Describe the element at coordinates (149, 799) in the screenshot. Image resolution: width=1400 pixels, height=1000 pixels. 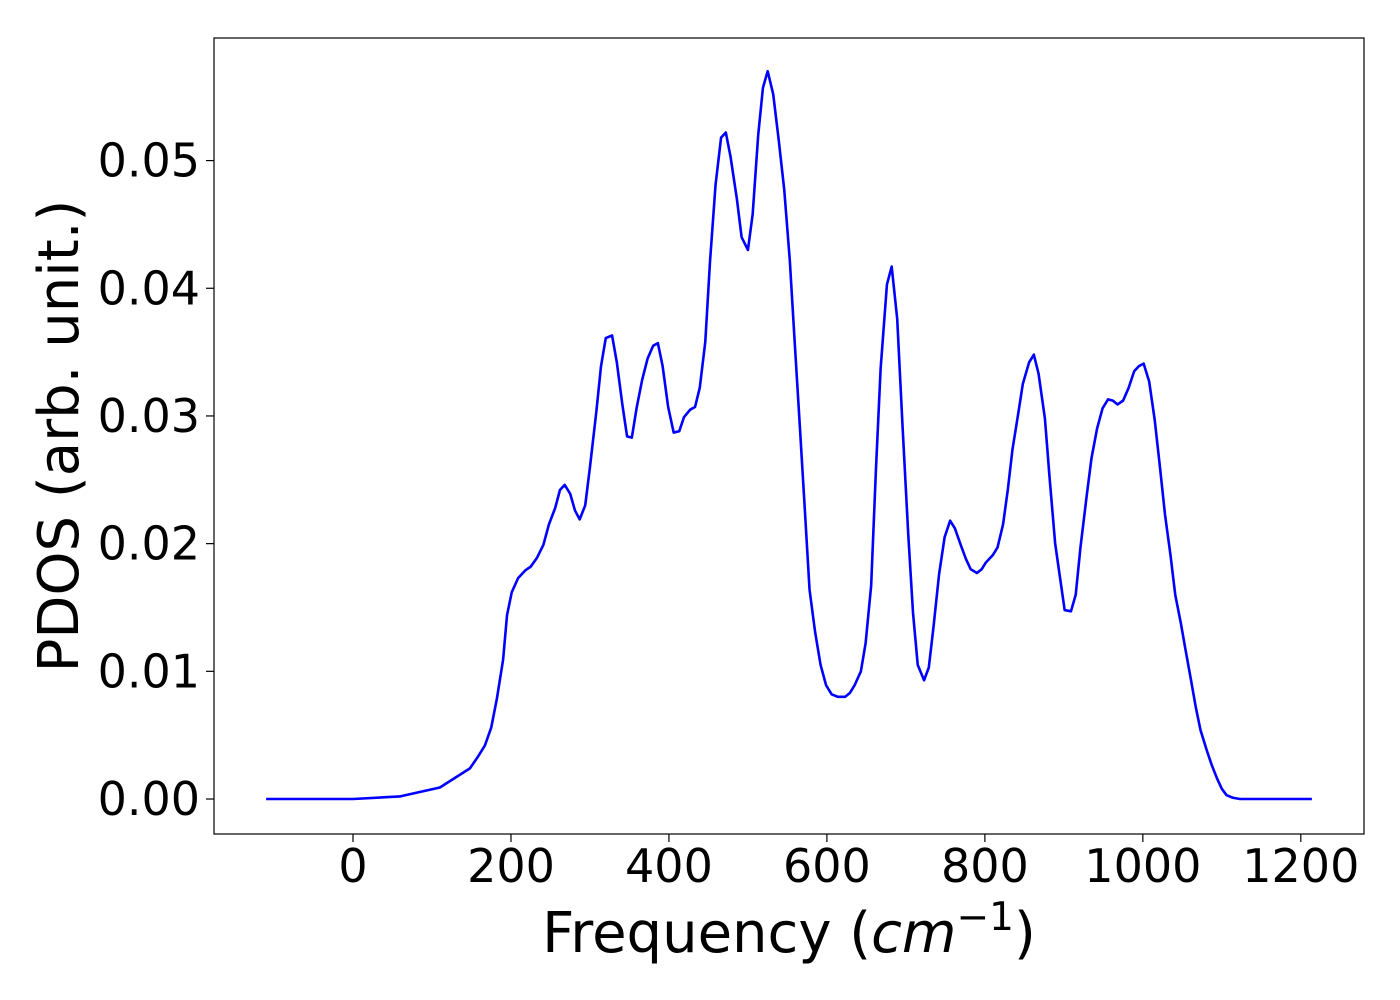
I see `y-tick-label: 0.00` at that location.